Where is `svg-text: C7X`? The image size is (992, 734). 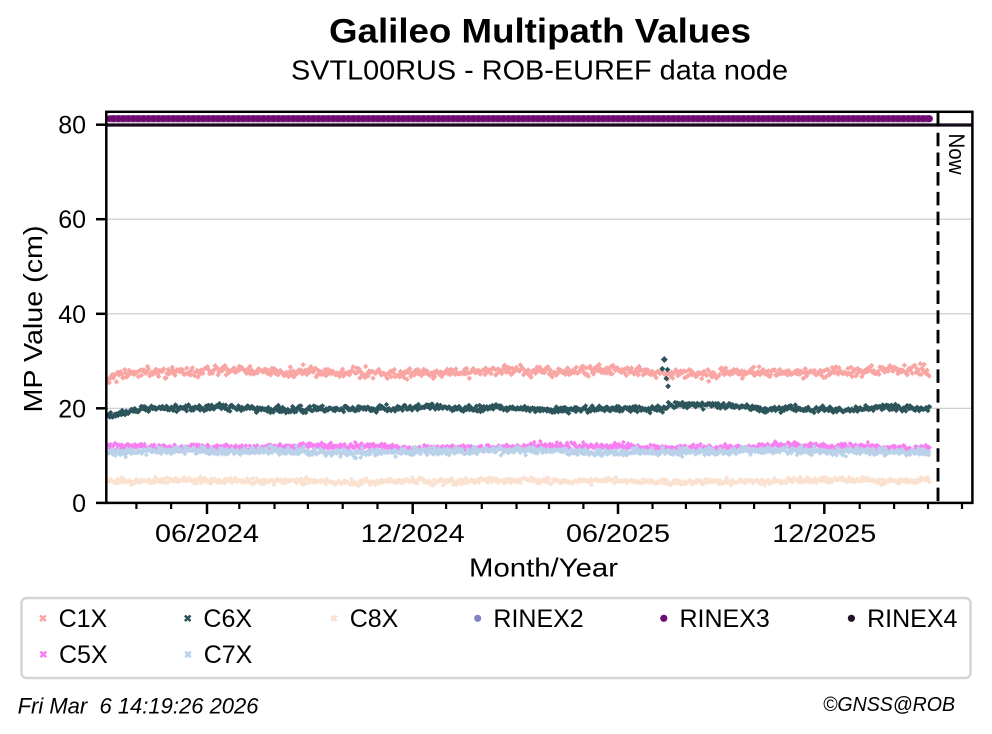
svg-text: C7X is located at coordinates (228, 655).